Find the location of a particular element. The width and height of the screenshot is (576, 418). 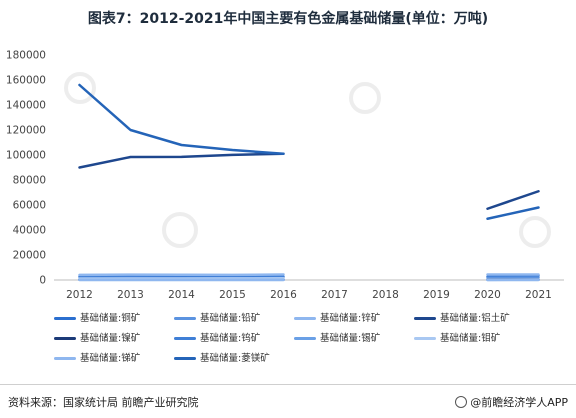

source-text: 资料来源：国家统计局 前瞻产业研究院 is located at coordinates (103, 402).